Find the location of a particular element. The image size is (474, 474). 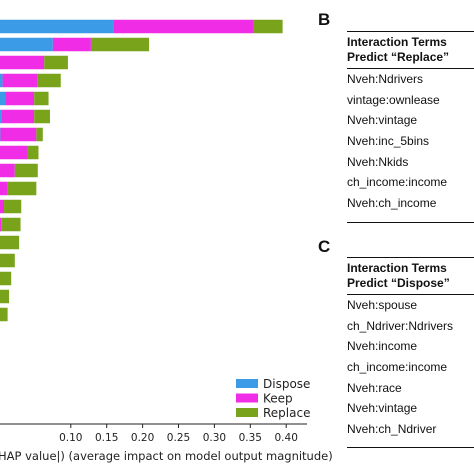

x-axis-ticks: 0.10 0.15 0.20 0.25 0.30 0.35 0.40 is located at coordinates (178, 434).